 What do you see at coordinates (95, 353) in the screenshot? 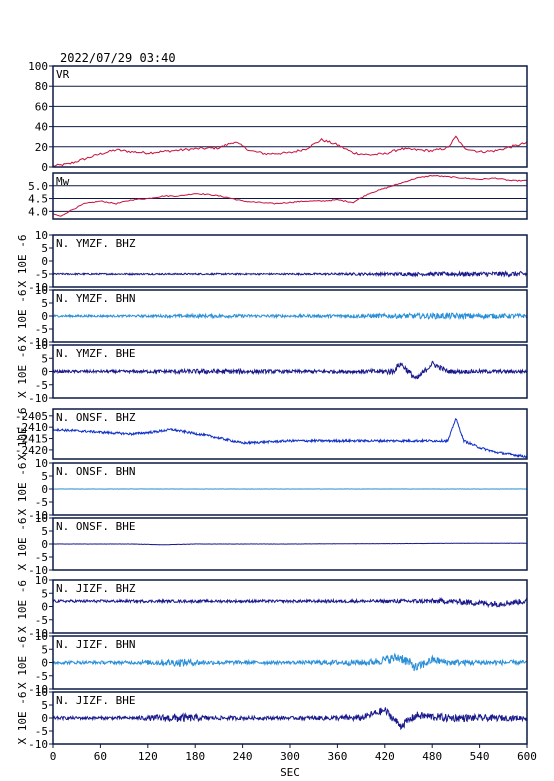
I see `panel-title: N. YMZF. BHE` at bounding box center [95, 353].